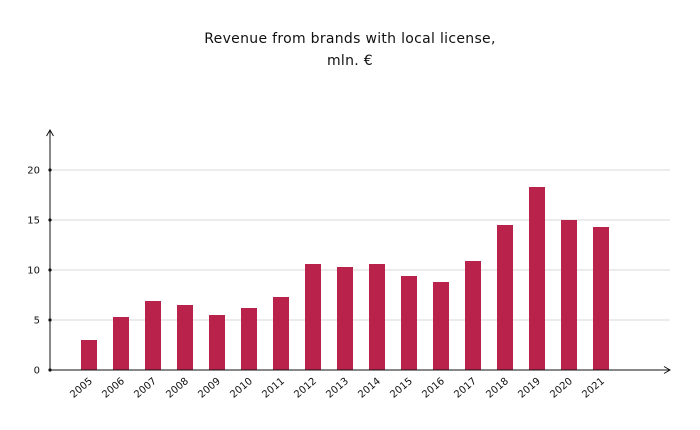 The height and width of the screenshot is (430, 700). I want to click on bar-2010, so click(249, 339).